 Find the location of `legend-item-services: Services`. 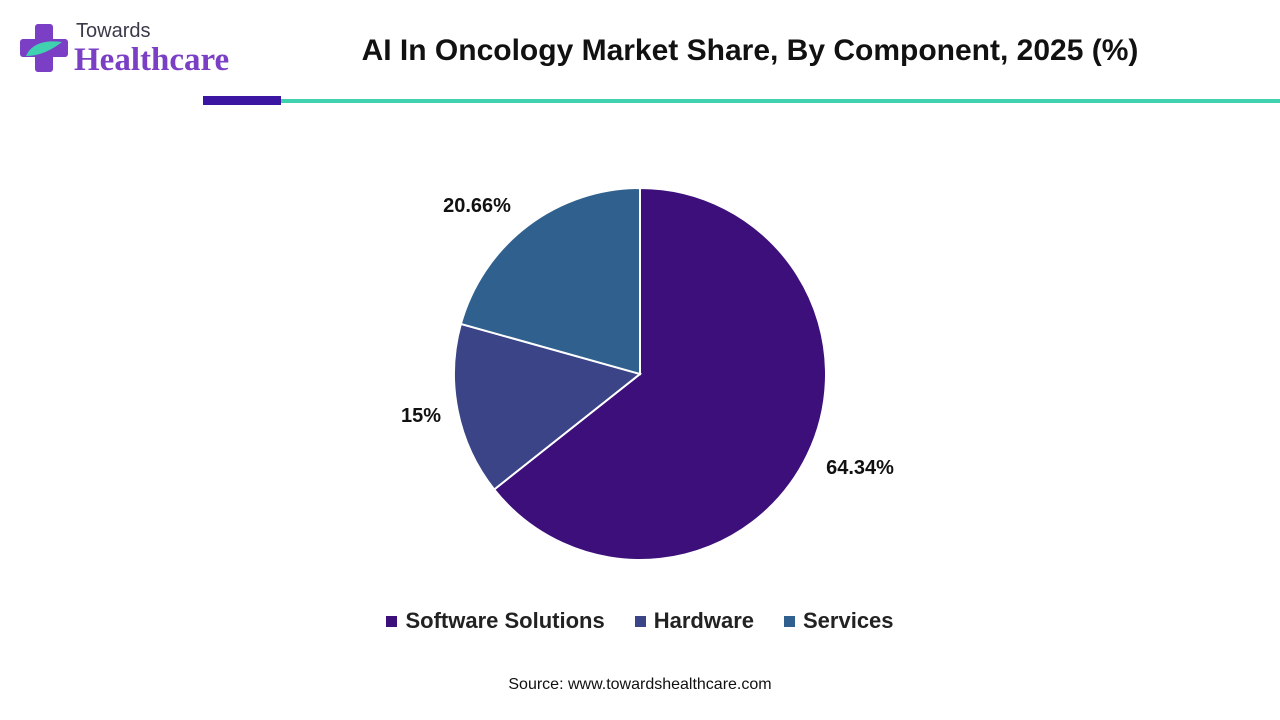

legend-item-services: Services is located at coordinates (839, 621).